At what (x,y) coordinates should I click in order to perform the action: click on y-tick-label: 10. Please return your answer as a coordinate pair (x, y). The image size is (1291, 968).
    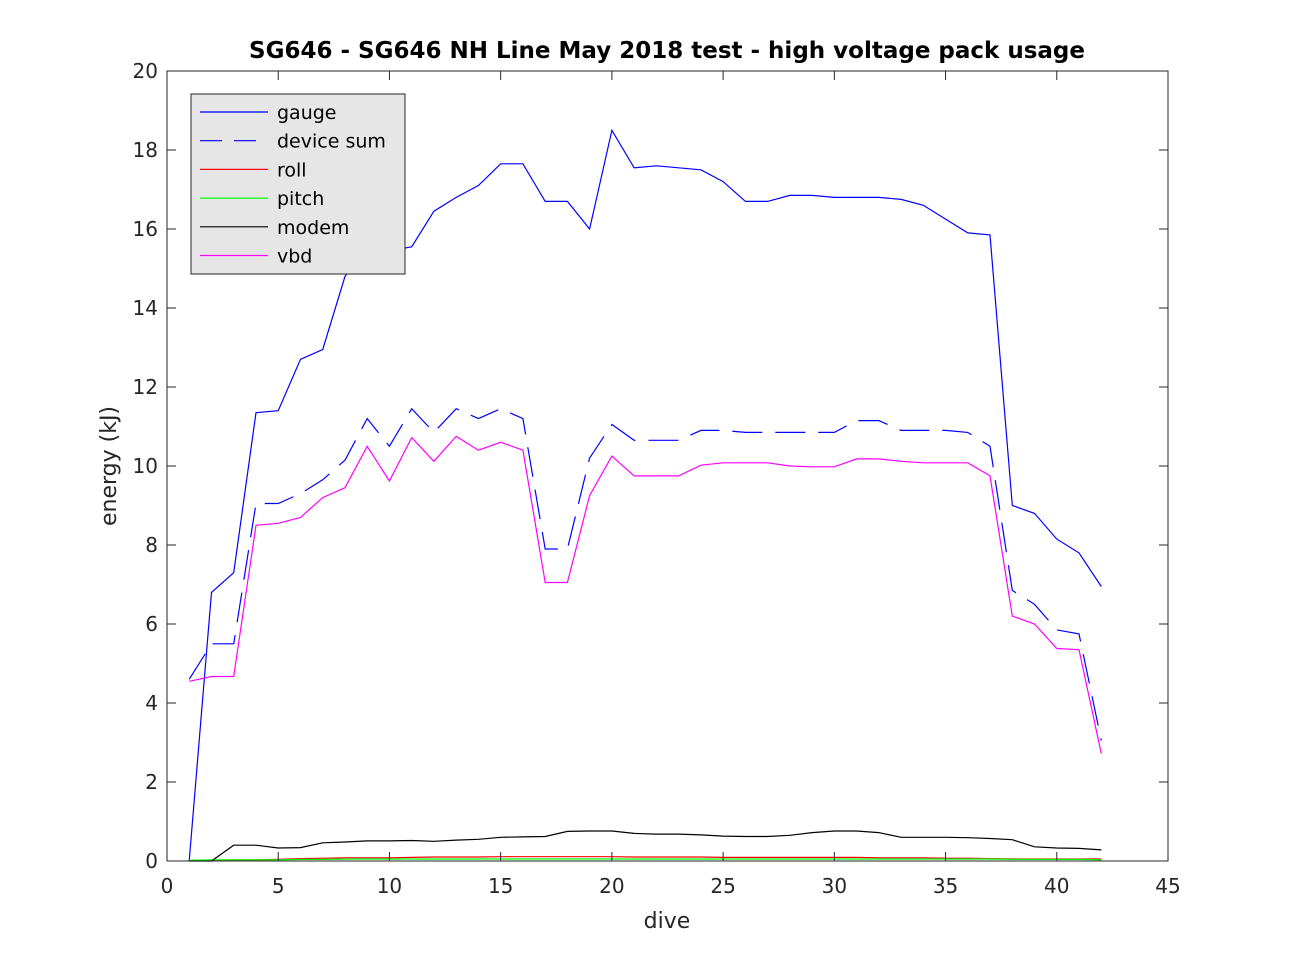
    Looking at the image, I should click on (145, 466).